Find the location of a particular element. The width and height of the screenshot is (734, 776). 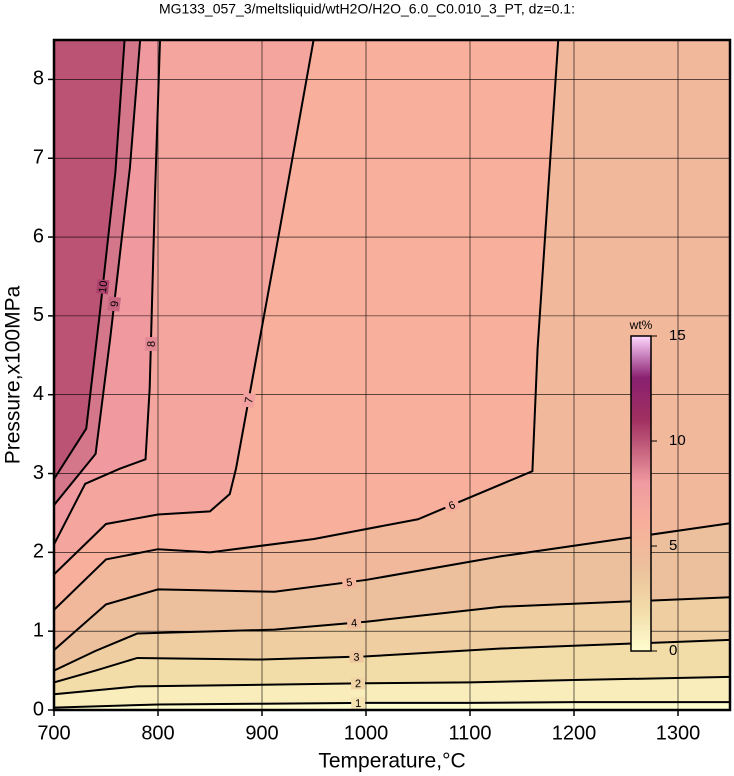

y-tick-label: 4 is located at coordinates (38, 394).